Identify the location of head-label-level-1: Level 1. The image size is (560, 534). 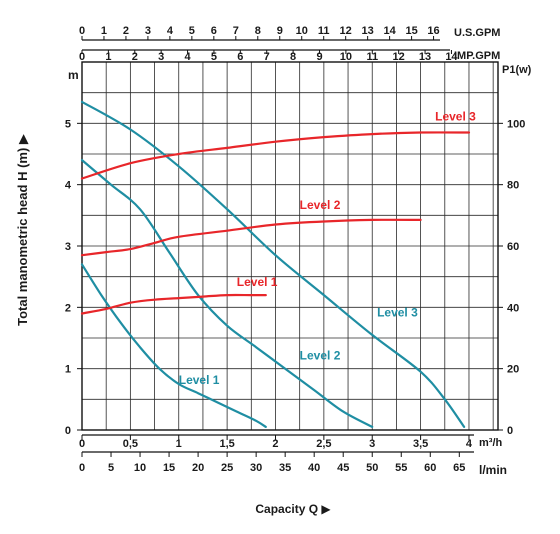
(199, 380).